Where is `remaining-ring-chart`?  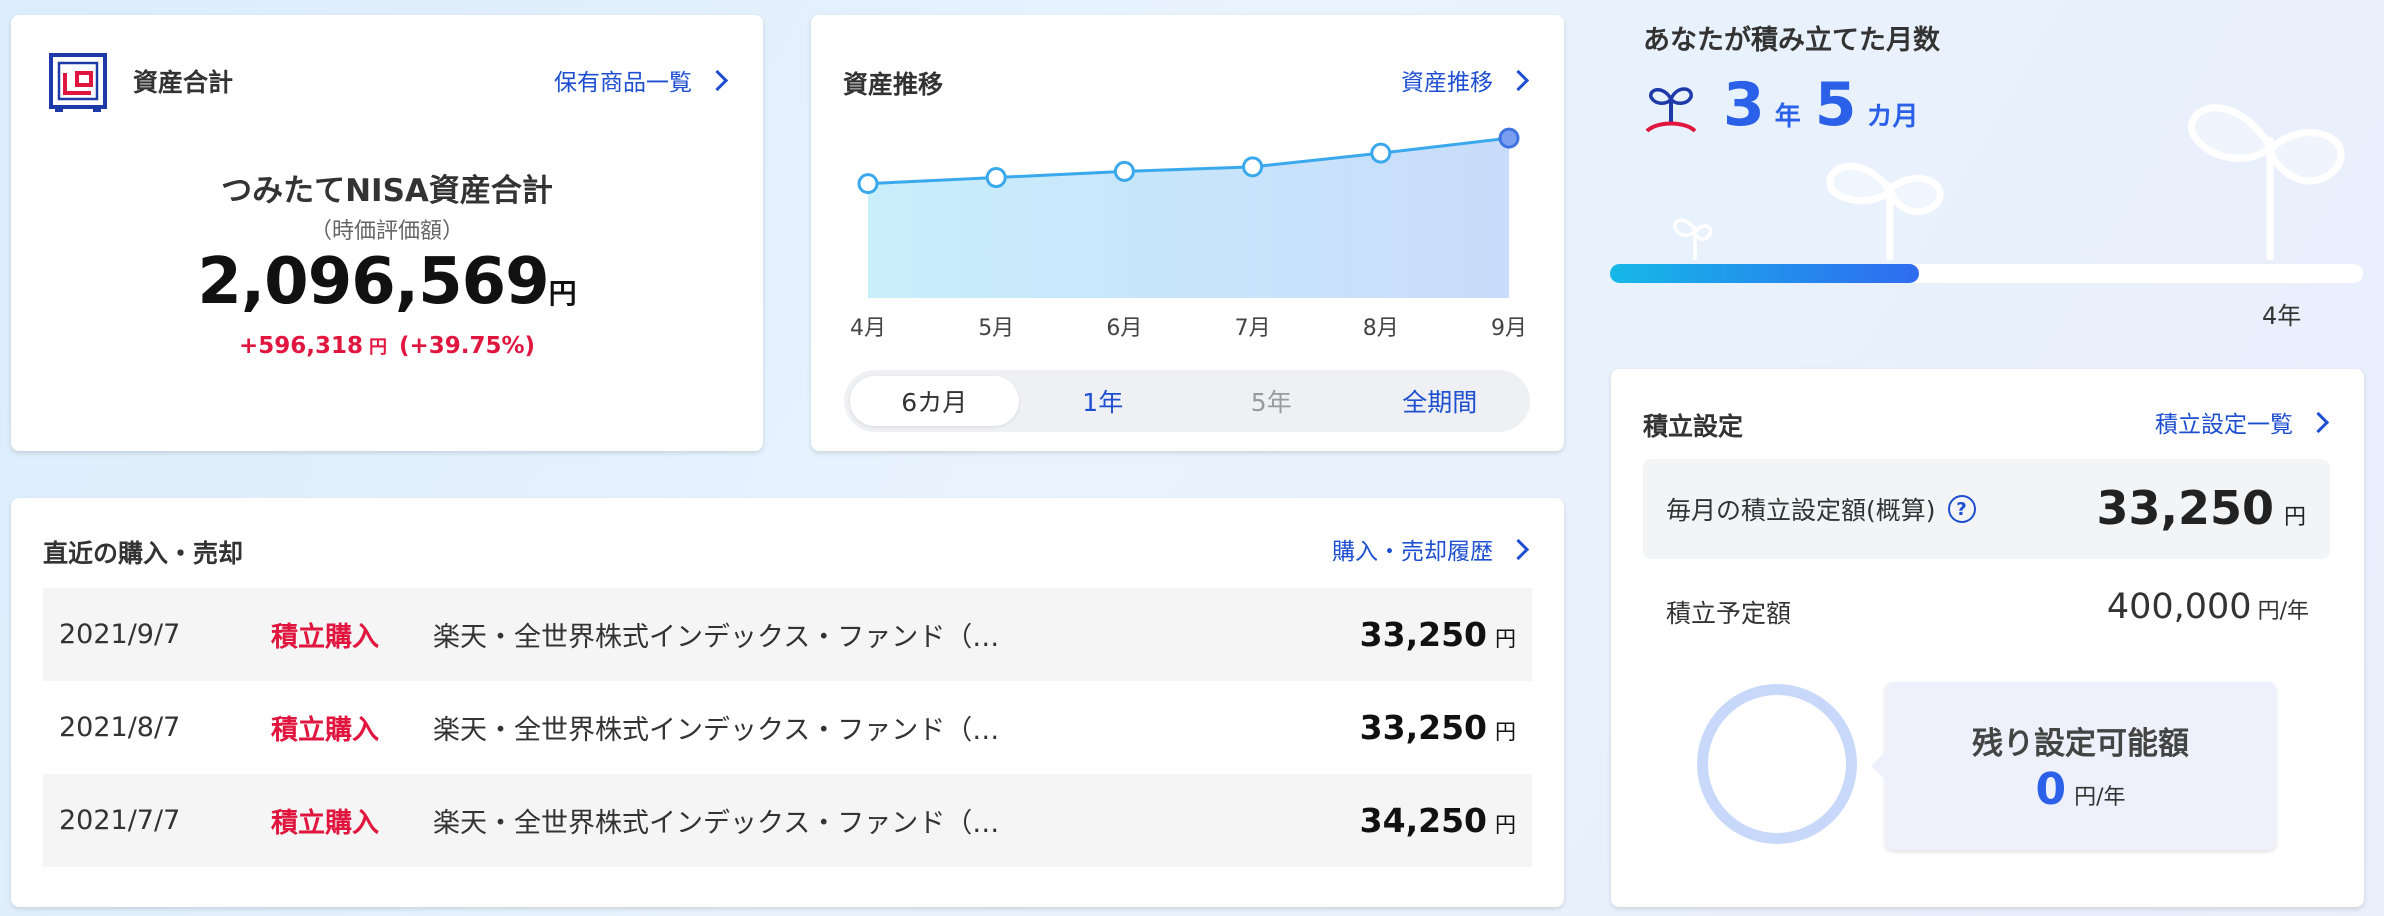 remaining-ring-chart is located at coordinates (1777, 764).